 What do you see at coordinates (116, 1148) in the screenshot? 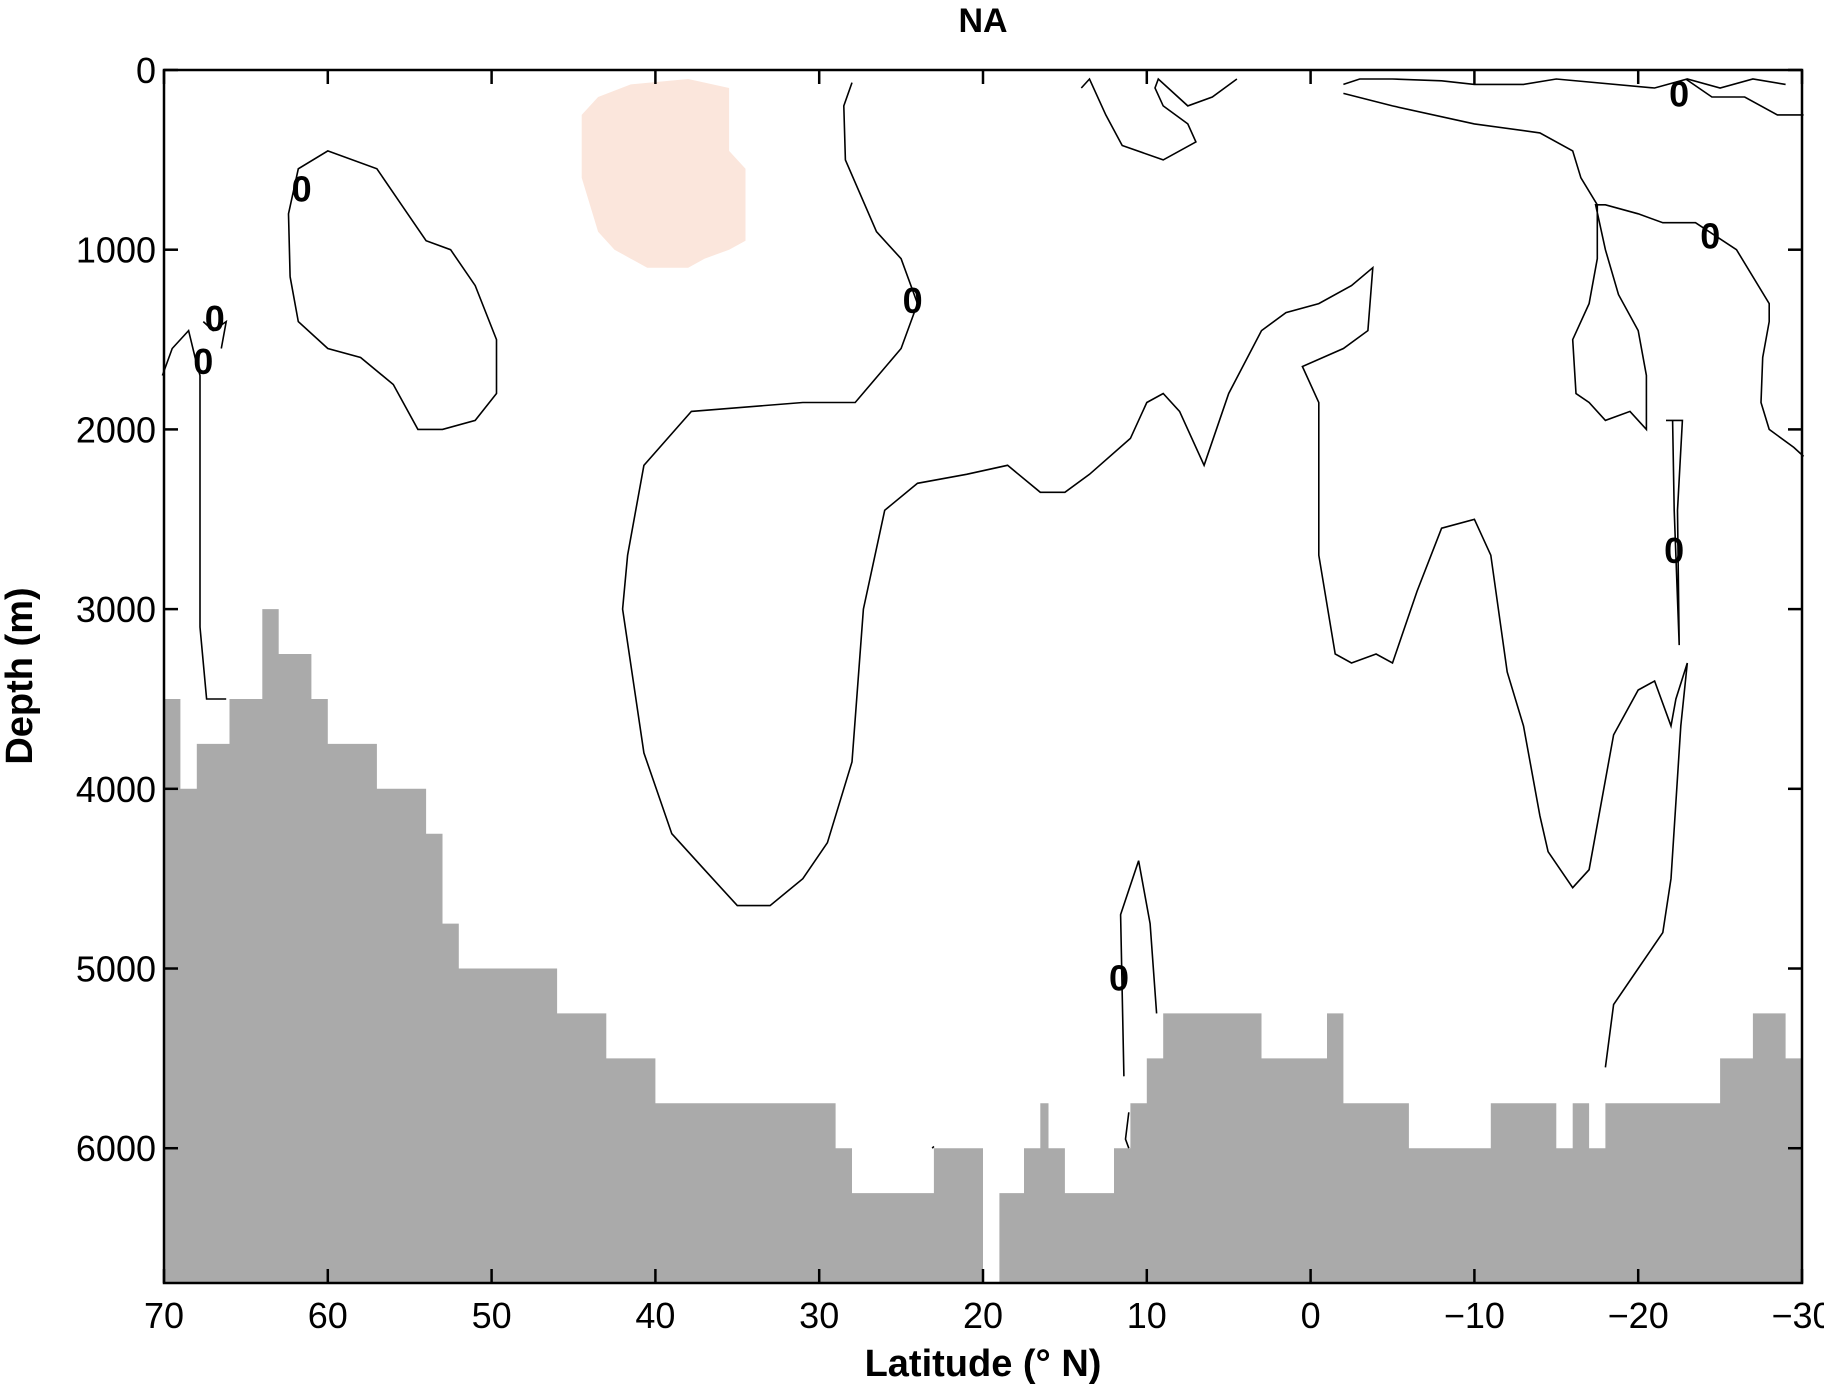
I see `y-tick-label: 6000` at bounding box center [116, 1148].